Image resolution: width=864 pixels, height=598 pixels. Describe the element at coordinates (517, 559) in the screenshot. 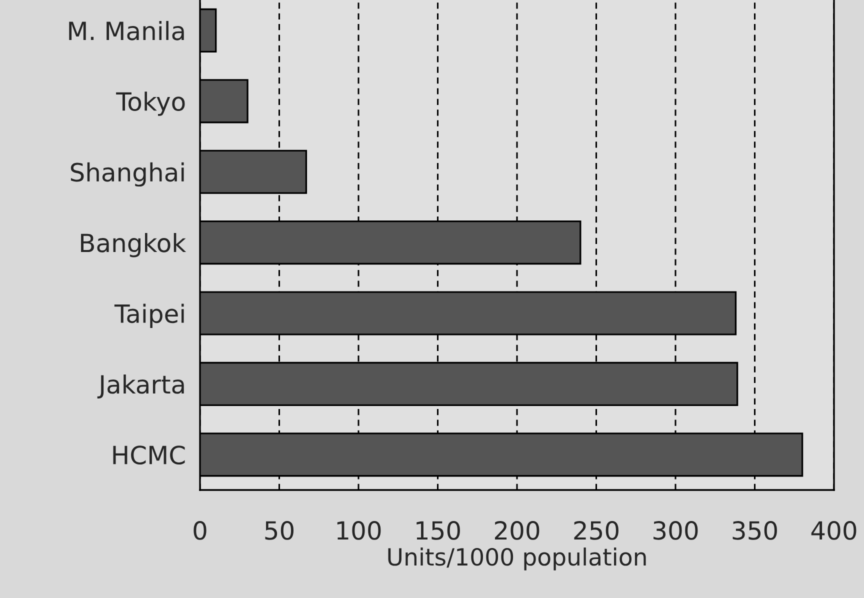

I see `x-axis-title: Units/1000 population` at that location.